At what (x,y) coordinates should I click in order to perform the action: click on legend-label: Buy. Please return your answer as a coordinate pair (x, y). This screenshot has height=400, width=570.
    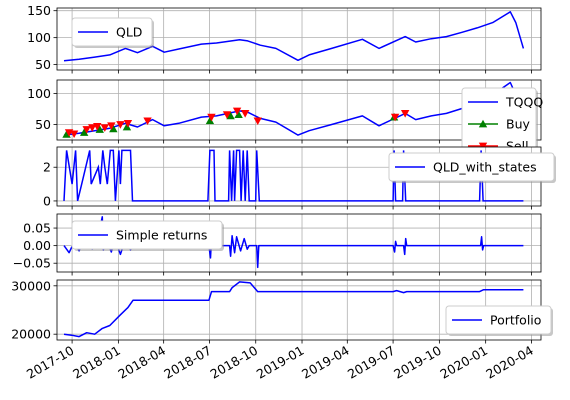
    Looking at the image, I should click on (518, 124).